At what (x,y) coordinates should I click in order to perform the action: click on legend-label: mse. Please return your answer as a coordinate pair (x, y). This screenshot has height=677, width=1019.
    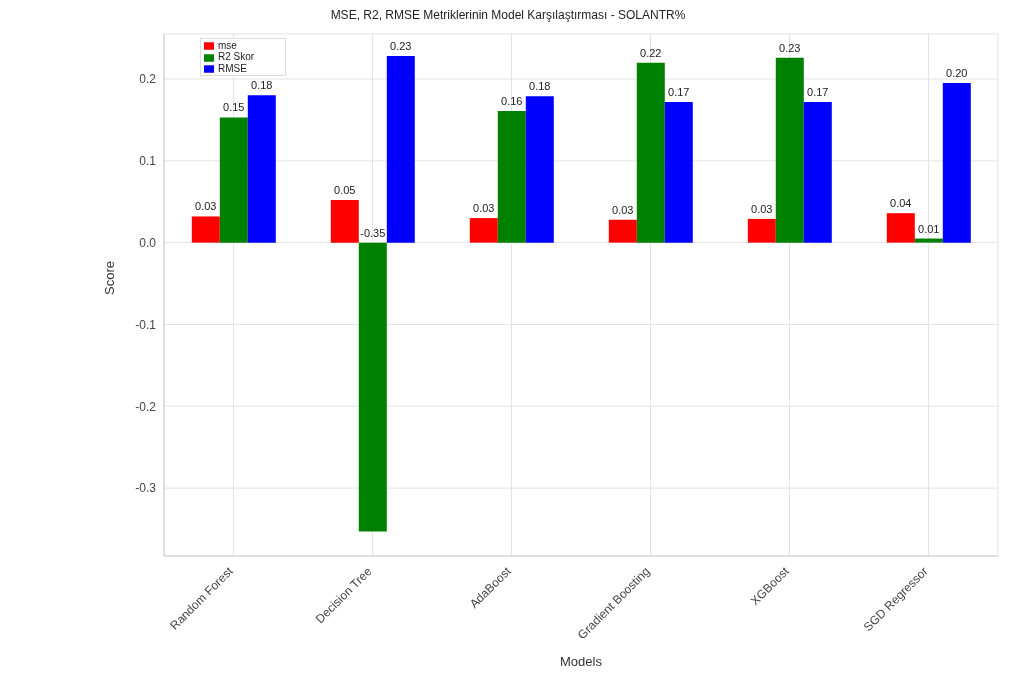
    Looking at the image, I should click on (227, 45).